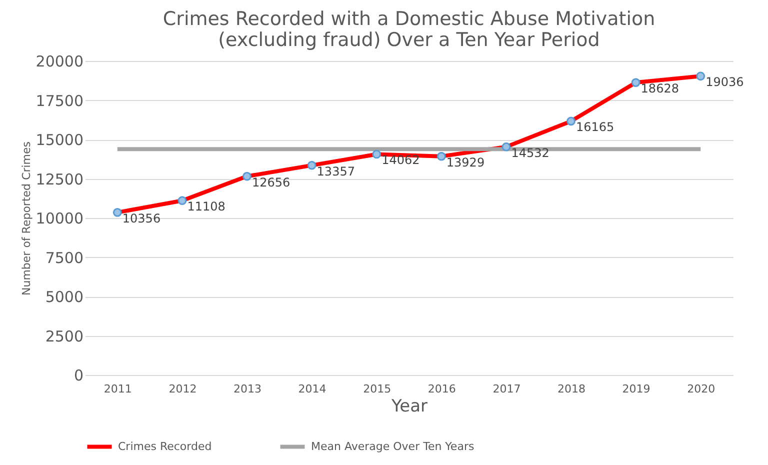  Describe the element at coordinates (312, 389) in the screenshot. I see `x-tick-label: 2014` at that location.